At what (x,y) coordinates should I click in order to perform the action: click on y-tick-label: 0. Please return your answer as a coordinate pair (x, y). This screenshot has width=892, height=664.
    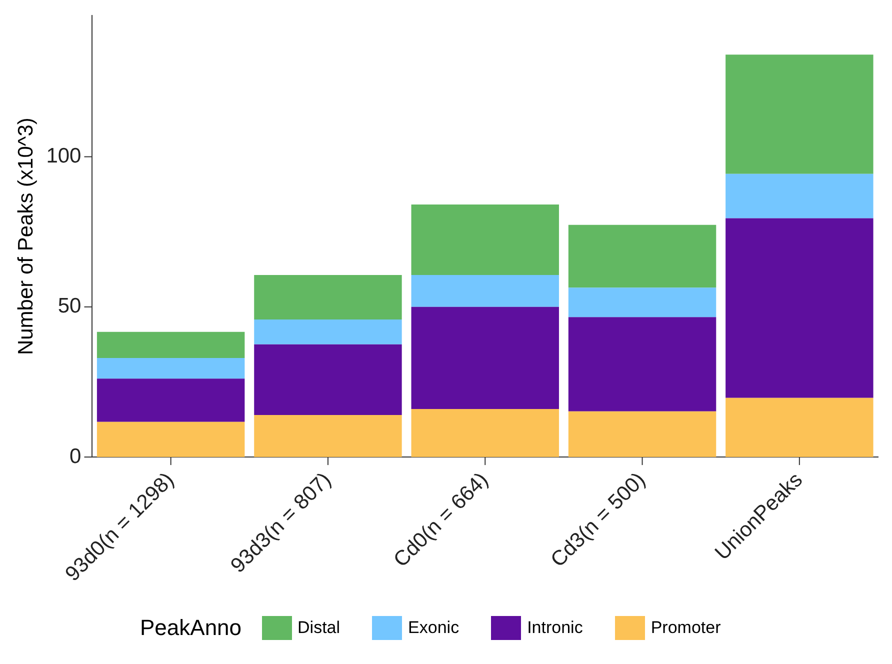
    Looking at the image, I should click on (76, 456).